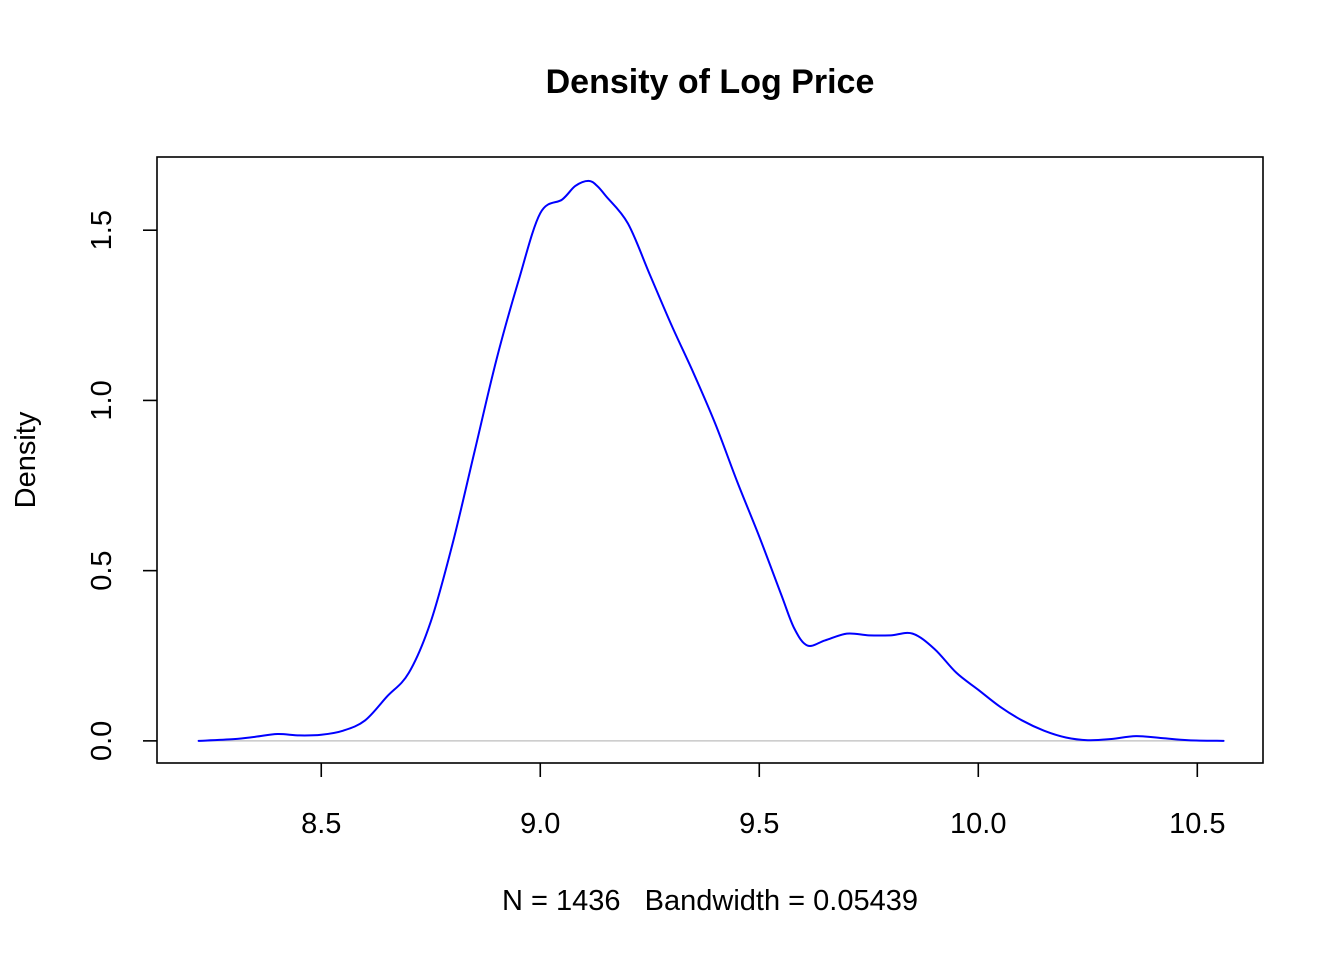 This screenshot has height=960, width=1344. Describe the element at coordinates (978, 824) in the screenshot. I see `x-tick-label: 10.0` at that location.